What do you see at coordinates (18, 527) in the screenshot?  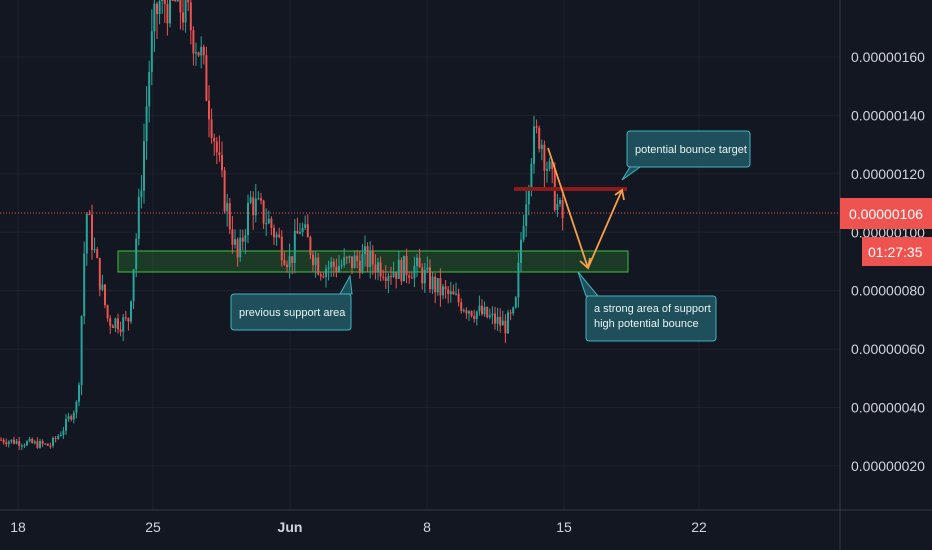 I see `x-tick-label: 18` at bounding box center [18, 527].